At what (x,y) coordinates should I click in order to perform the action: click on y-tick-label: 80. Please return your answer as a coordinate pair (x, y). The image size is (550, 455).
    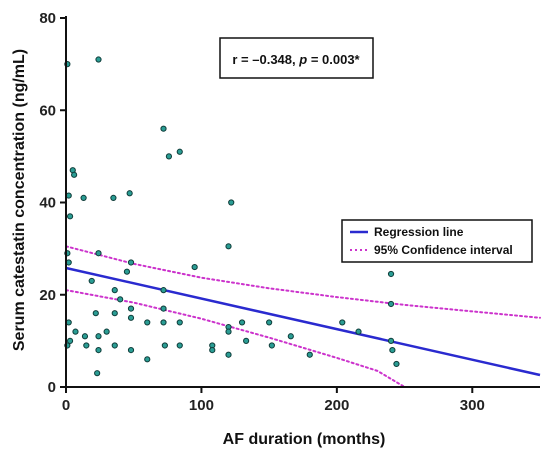
    Looking at the image, I should click on (47, 18).